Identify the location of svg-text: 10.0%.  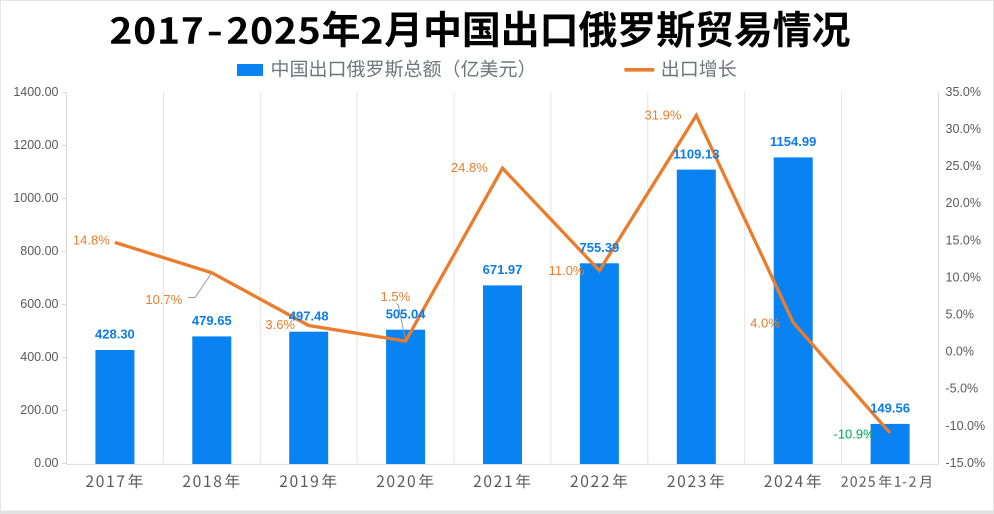
(963, 277).